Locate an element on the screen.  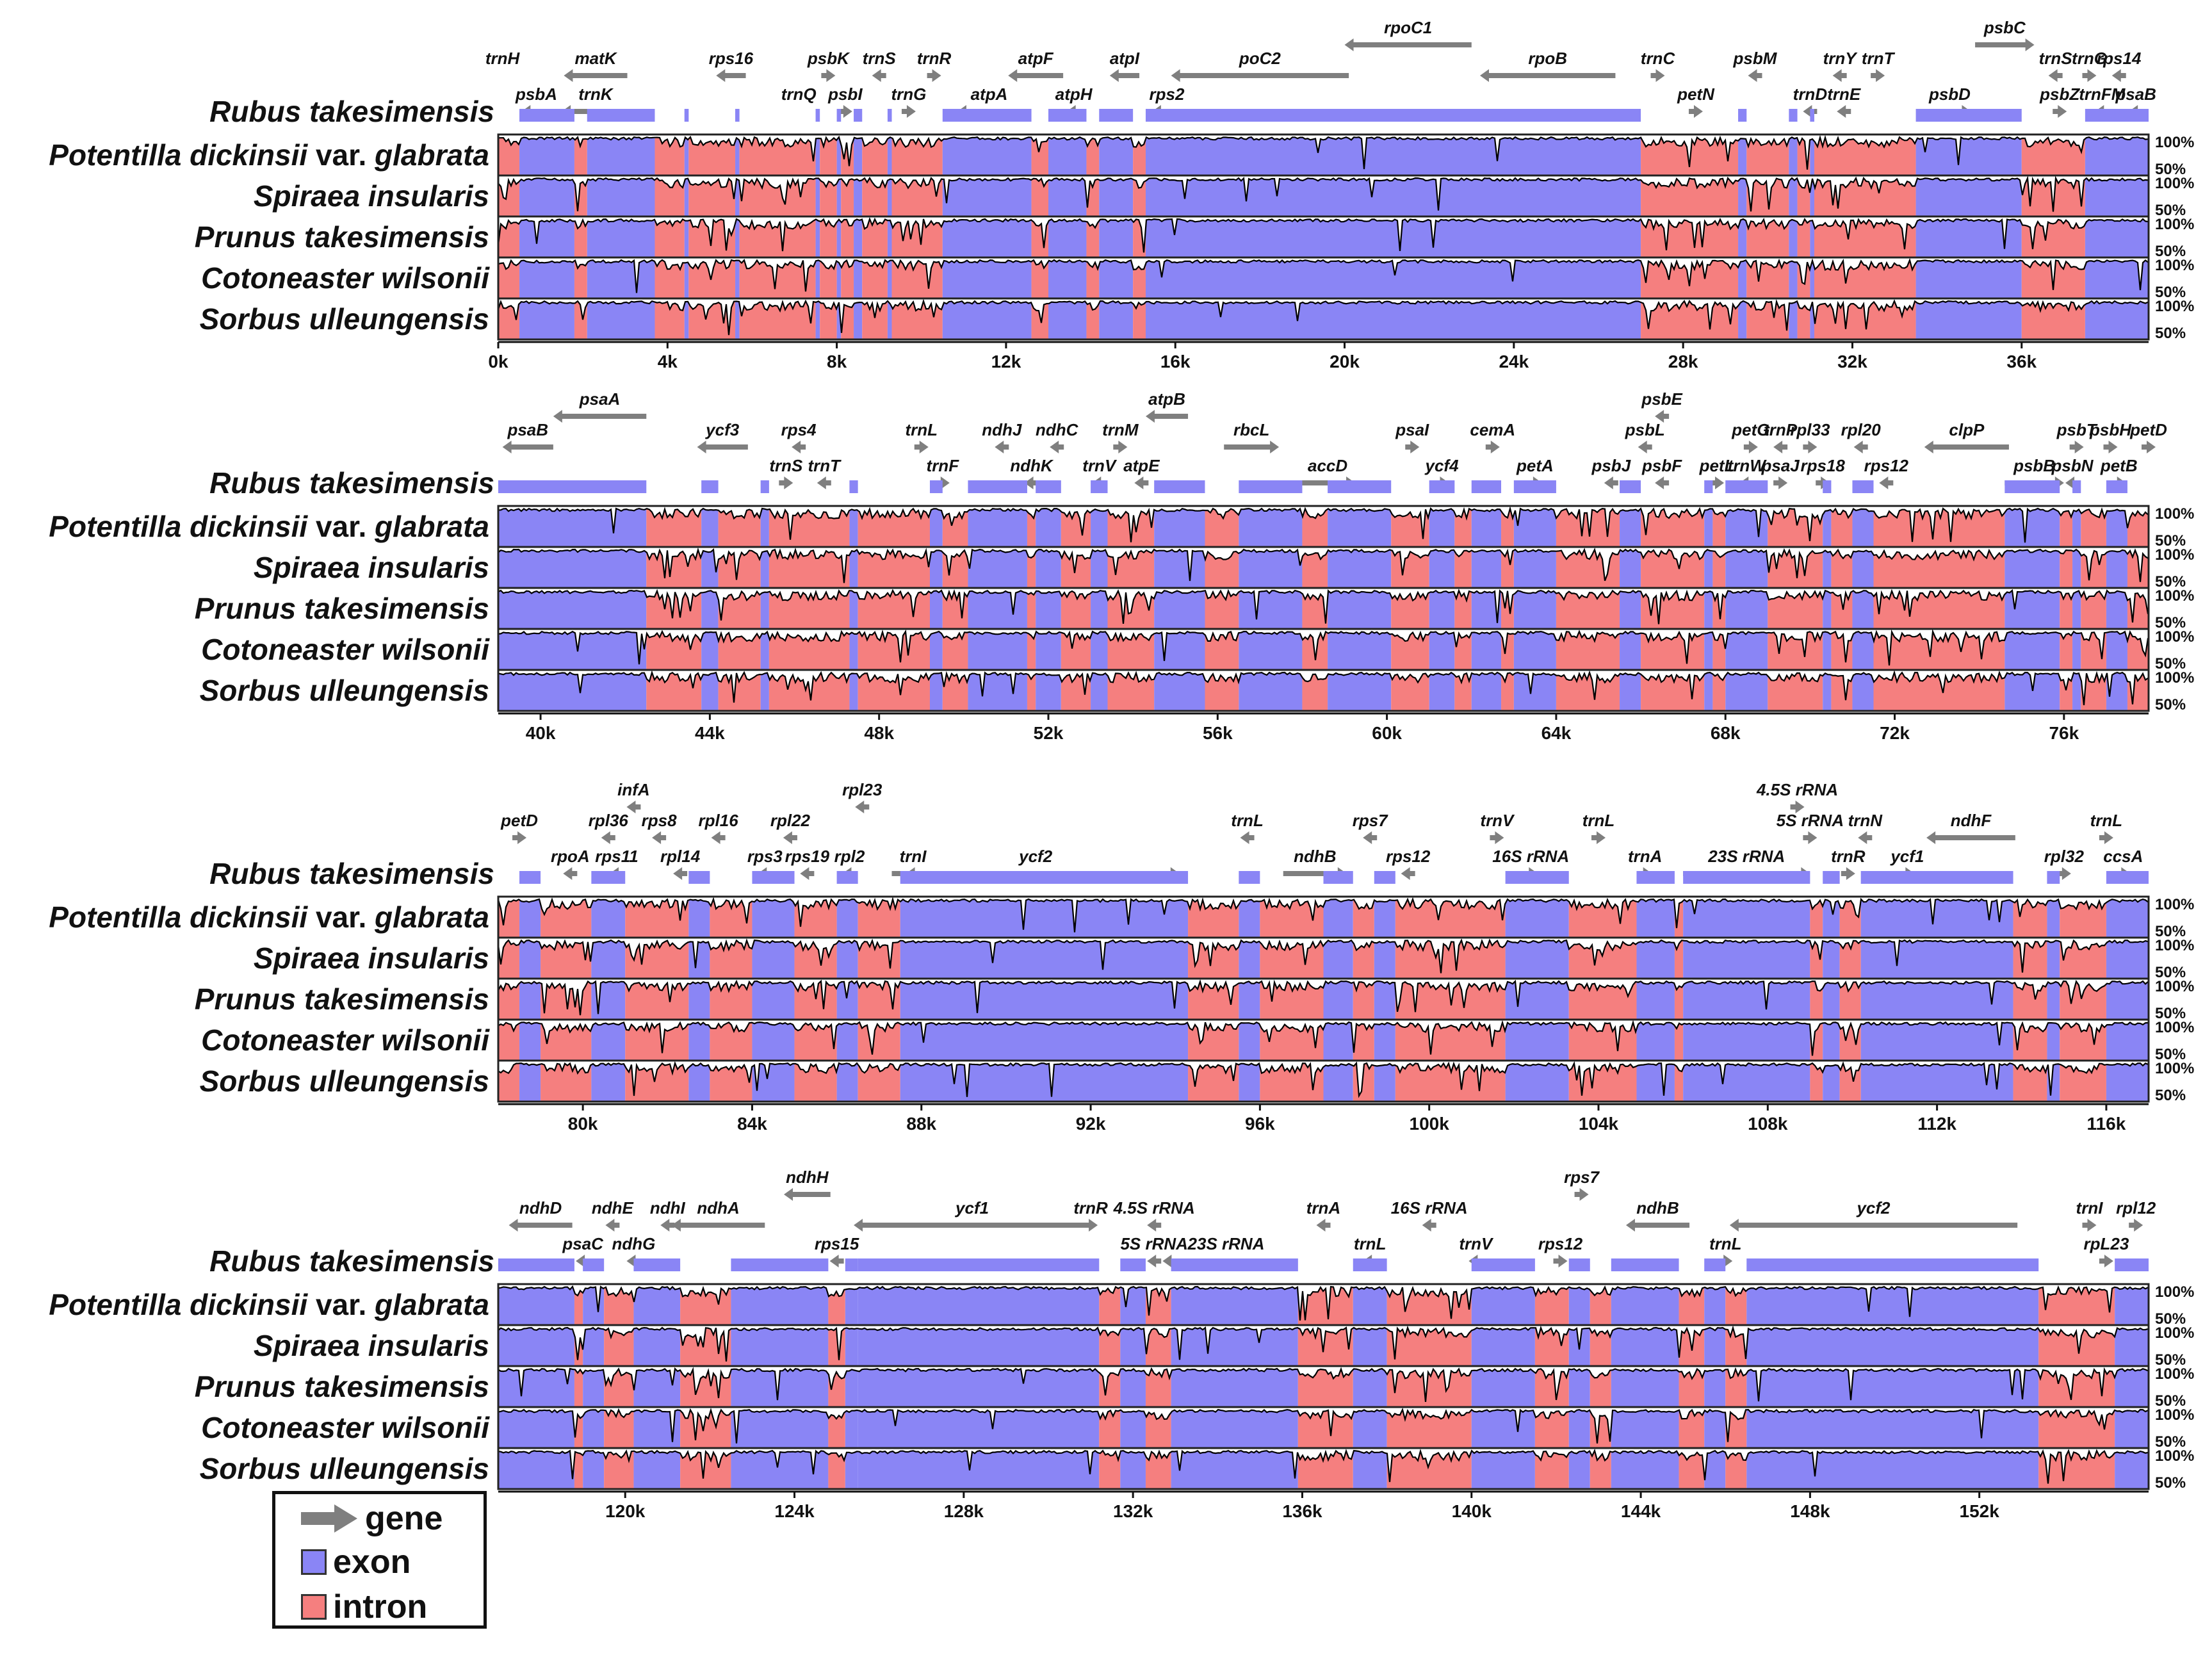
x-tick-label: 36k is located at coordinates (2021, 361).